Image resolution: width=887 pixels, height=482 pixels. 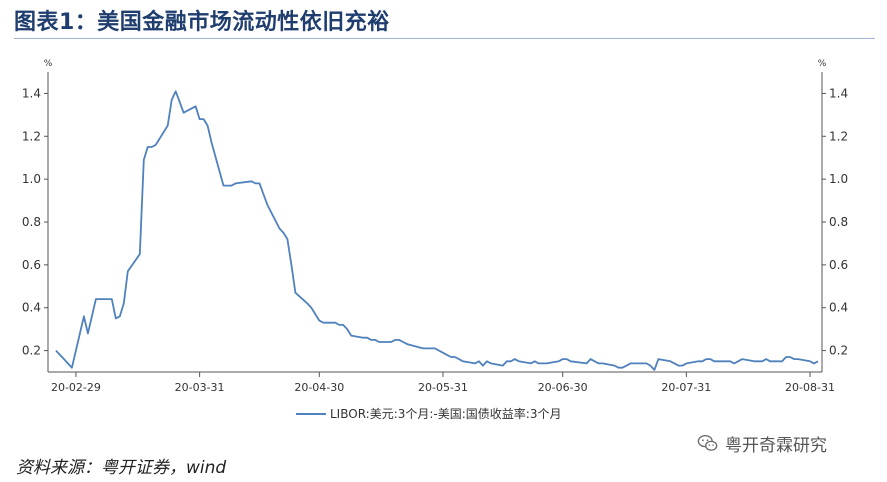 I want to click on title-divider, so click(x=444, y=38).